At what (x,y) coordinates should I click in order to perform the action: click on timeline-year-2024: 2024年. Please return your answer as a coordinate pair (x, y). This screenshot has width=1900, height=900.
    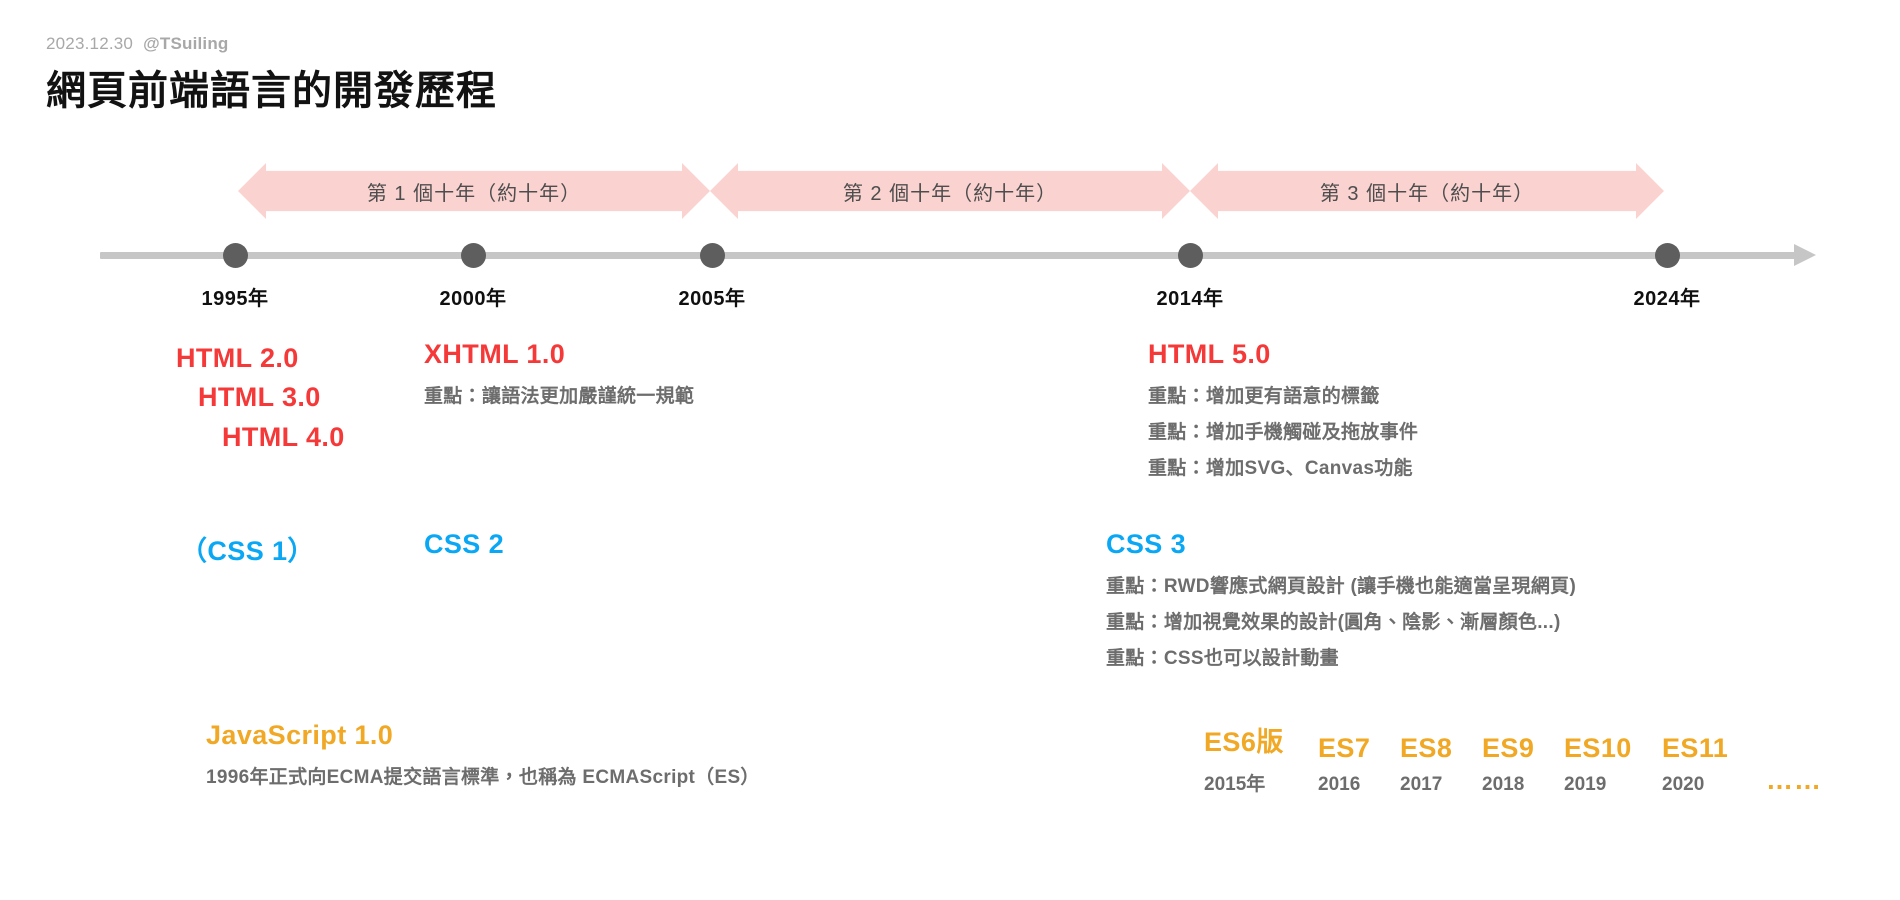
    Looking at the image, I should click on (1667, 299).